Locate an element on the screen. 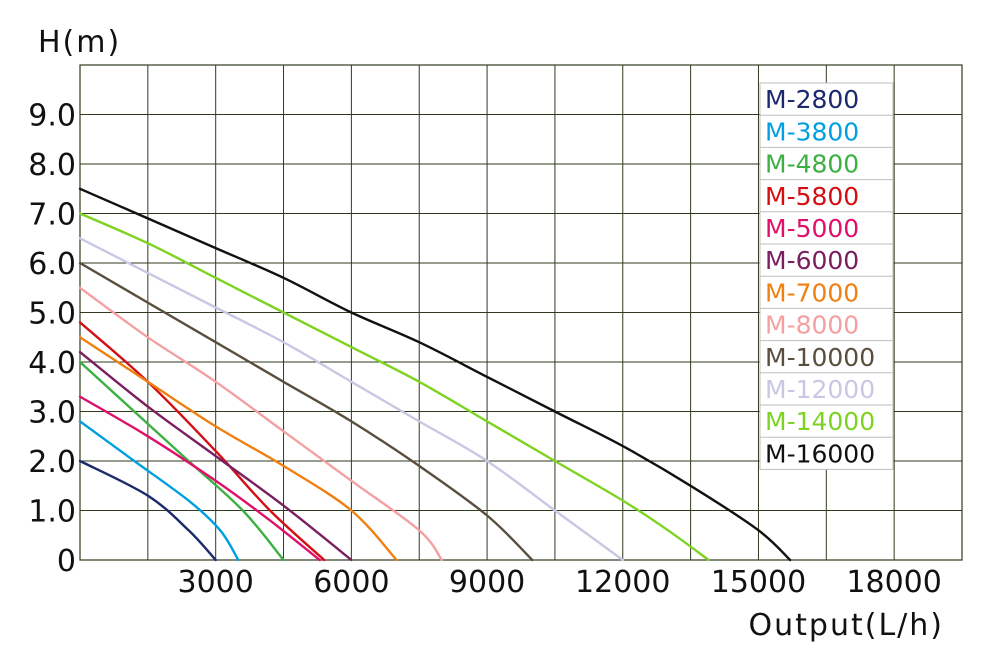 The image size is (1000, 650). y-tick-label: 6.0 is located at coordinates (52, 264).